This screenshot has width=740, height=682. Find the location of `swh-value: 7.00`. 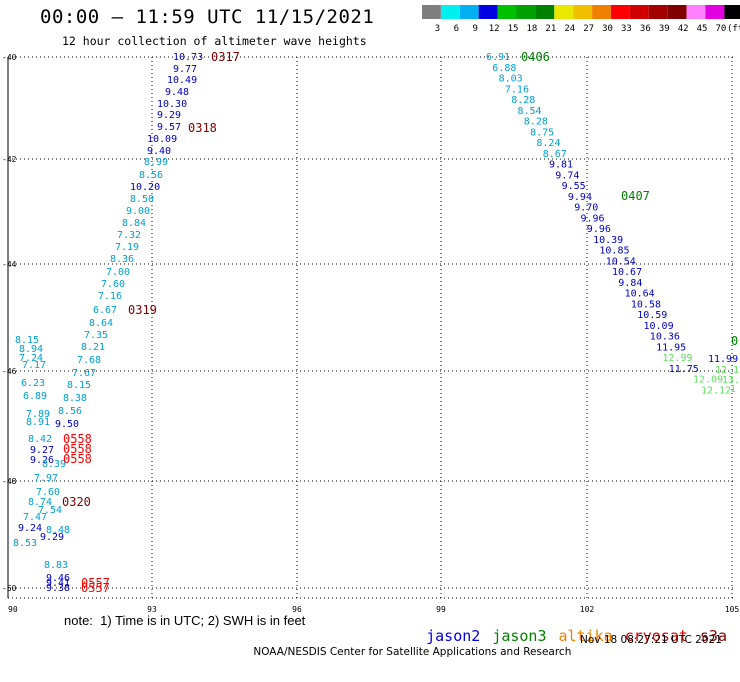

swh-value: 7.00 is located at coordinates (118, 272).